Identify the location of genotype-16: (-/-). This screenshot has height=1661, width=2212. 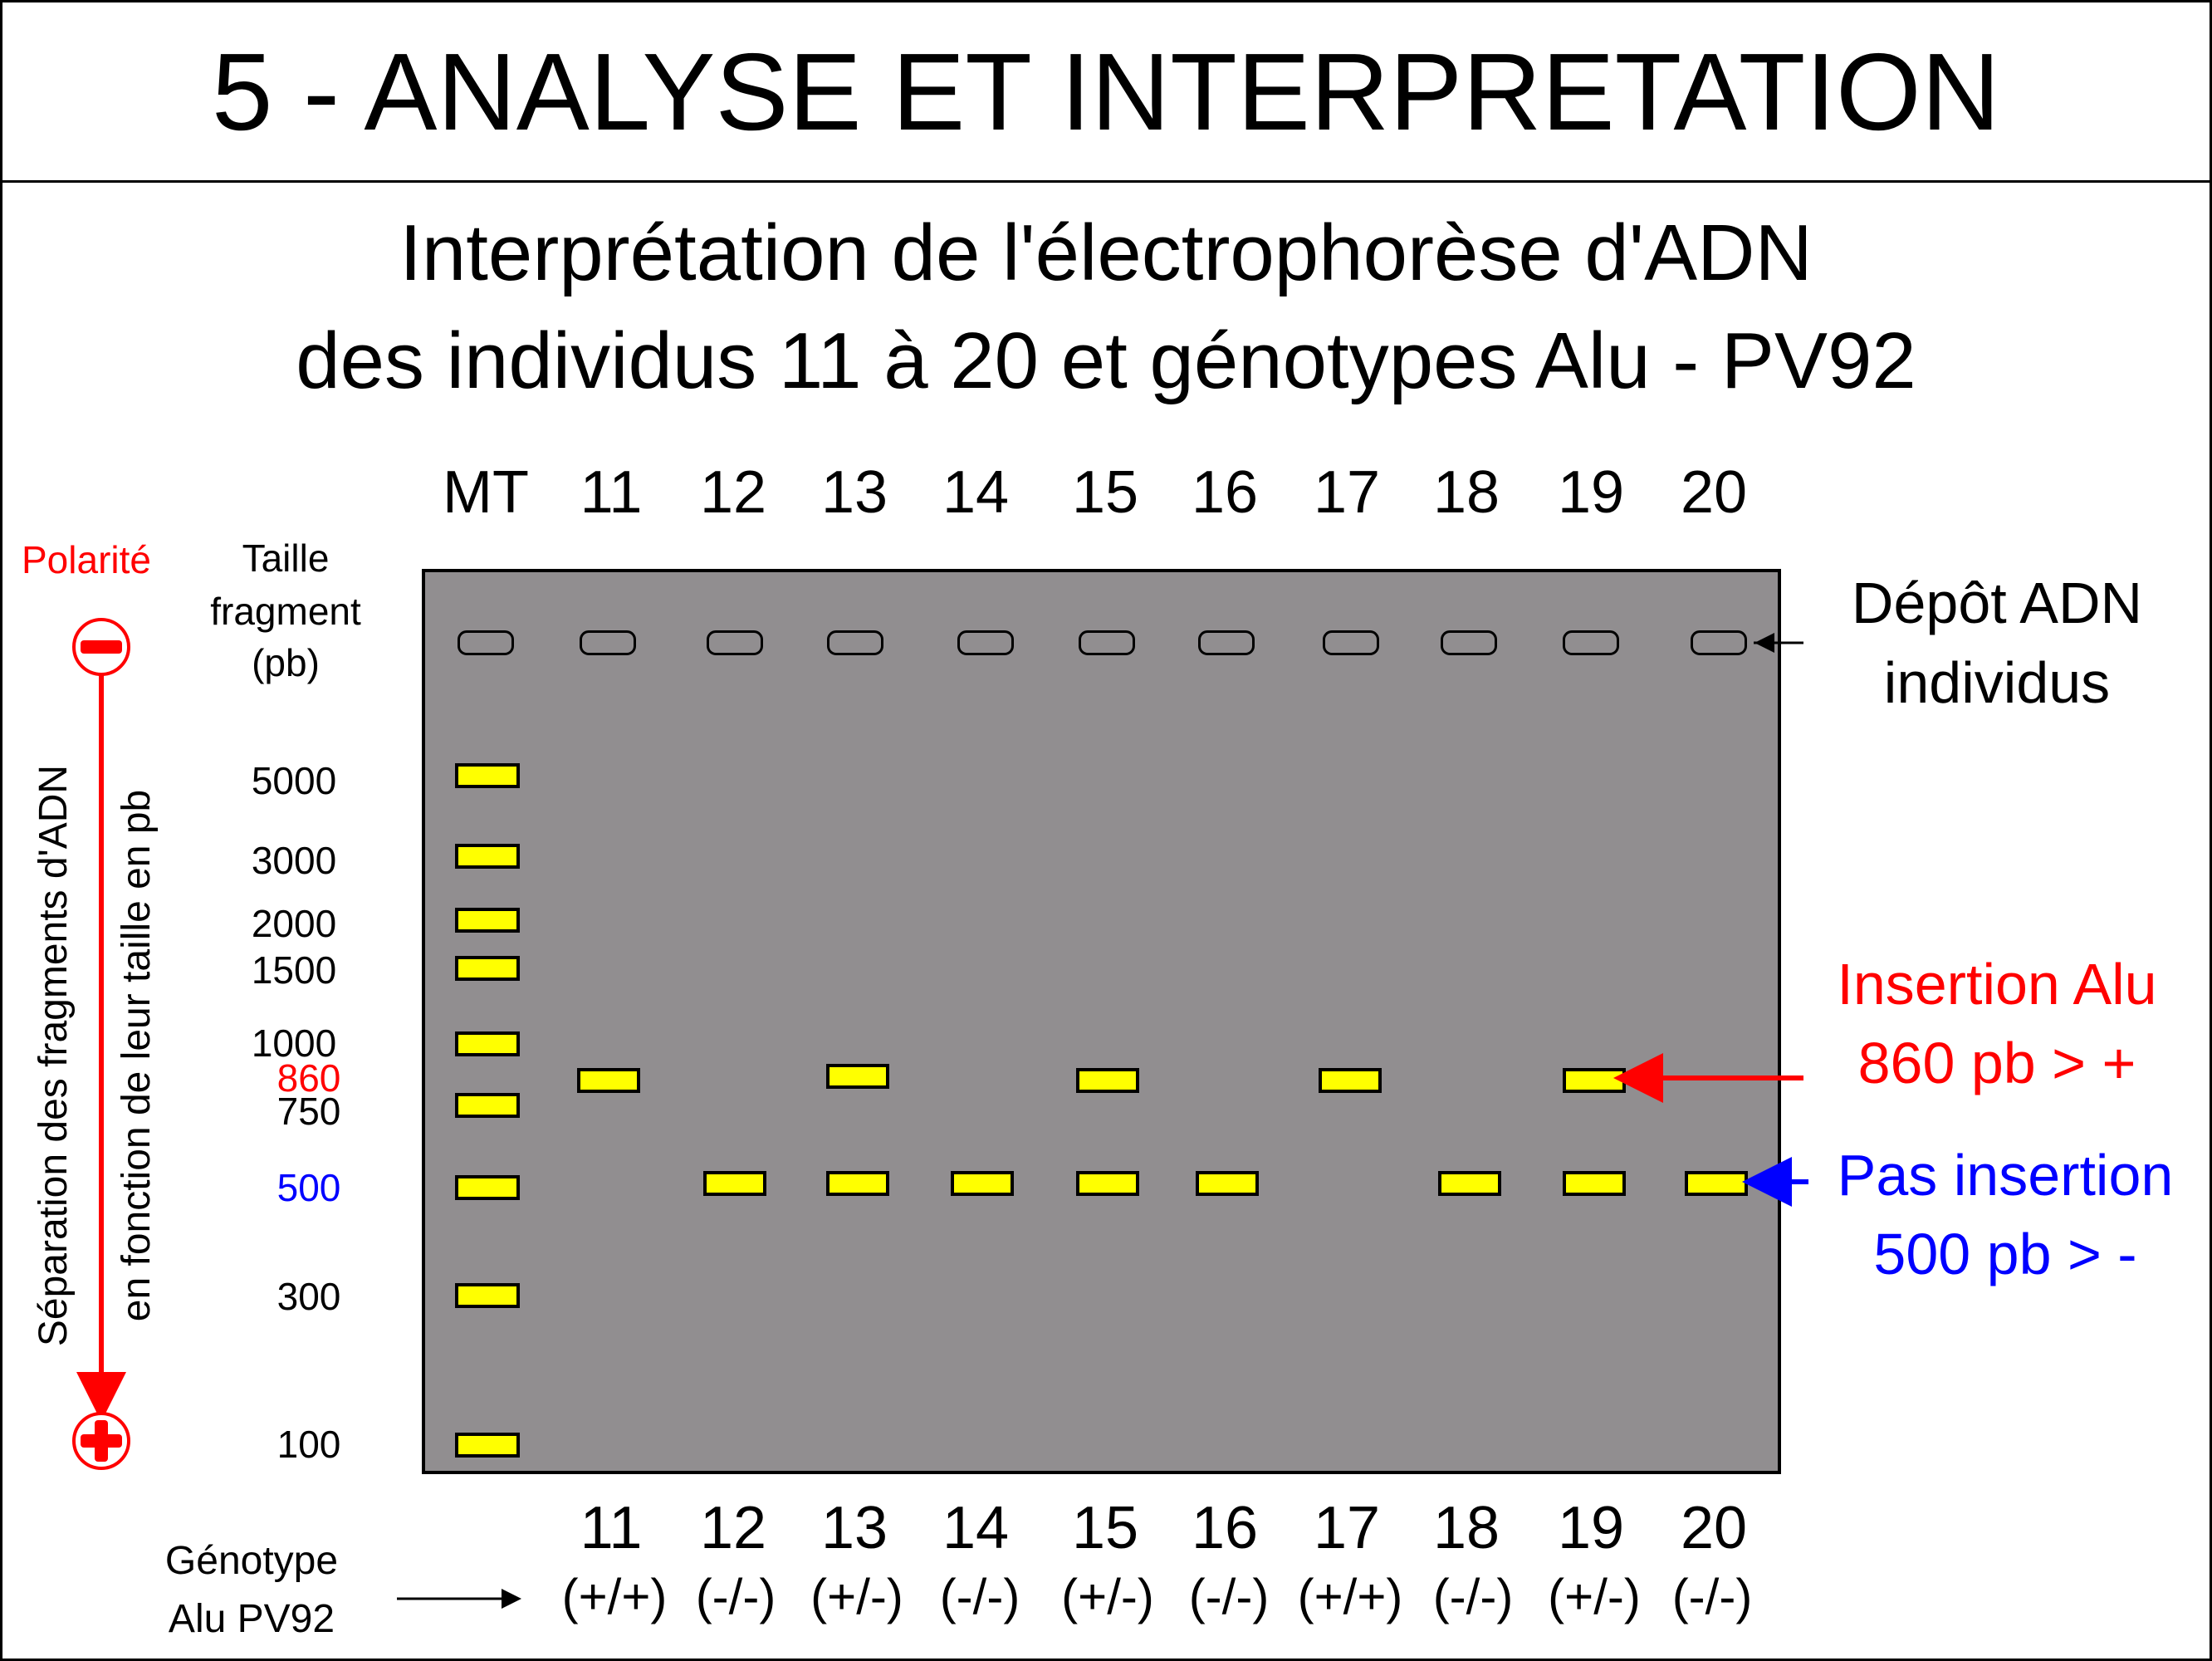
(1229, 1596).